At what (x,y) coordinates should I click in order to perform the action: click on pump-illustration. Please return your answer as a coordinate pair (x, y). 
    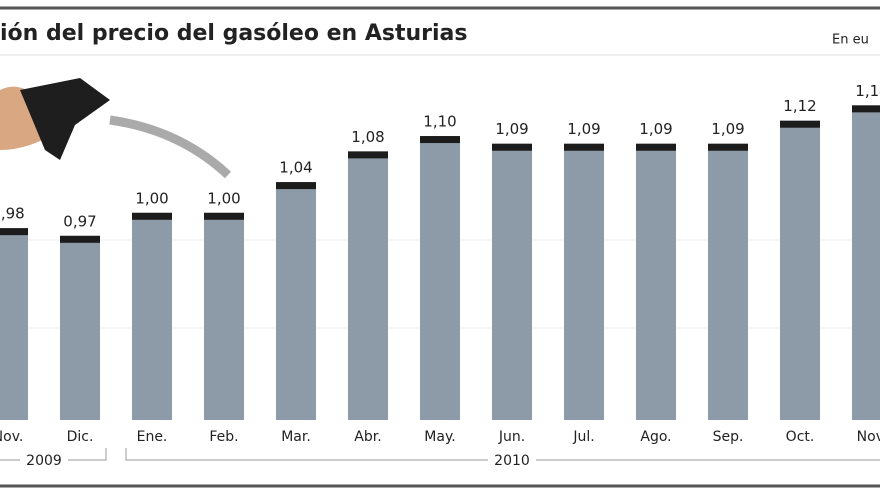
    Looking at the image, I should click on (116, 128).